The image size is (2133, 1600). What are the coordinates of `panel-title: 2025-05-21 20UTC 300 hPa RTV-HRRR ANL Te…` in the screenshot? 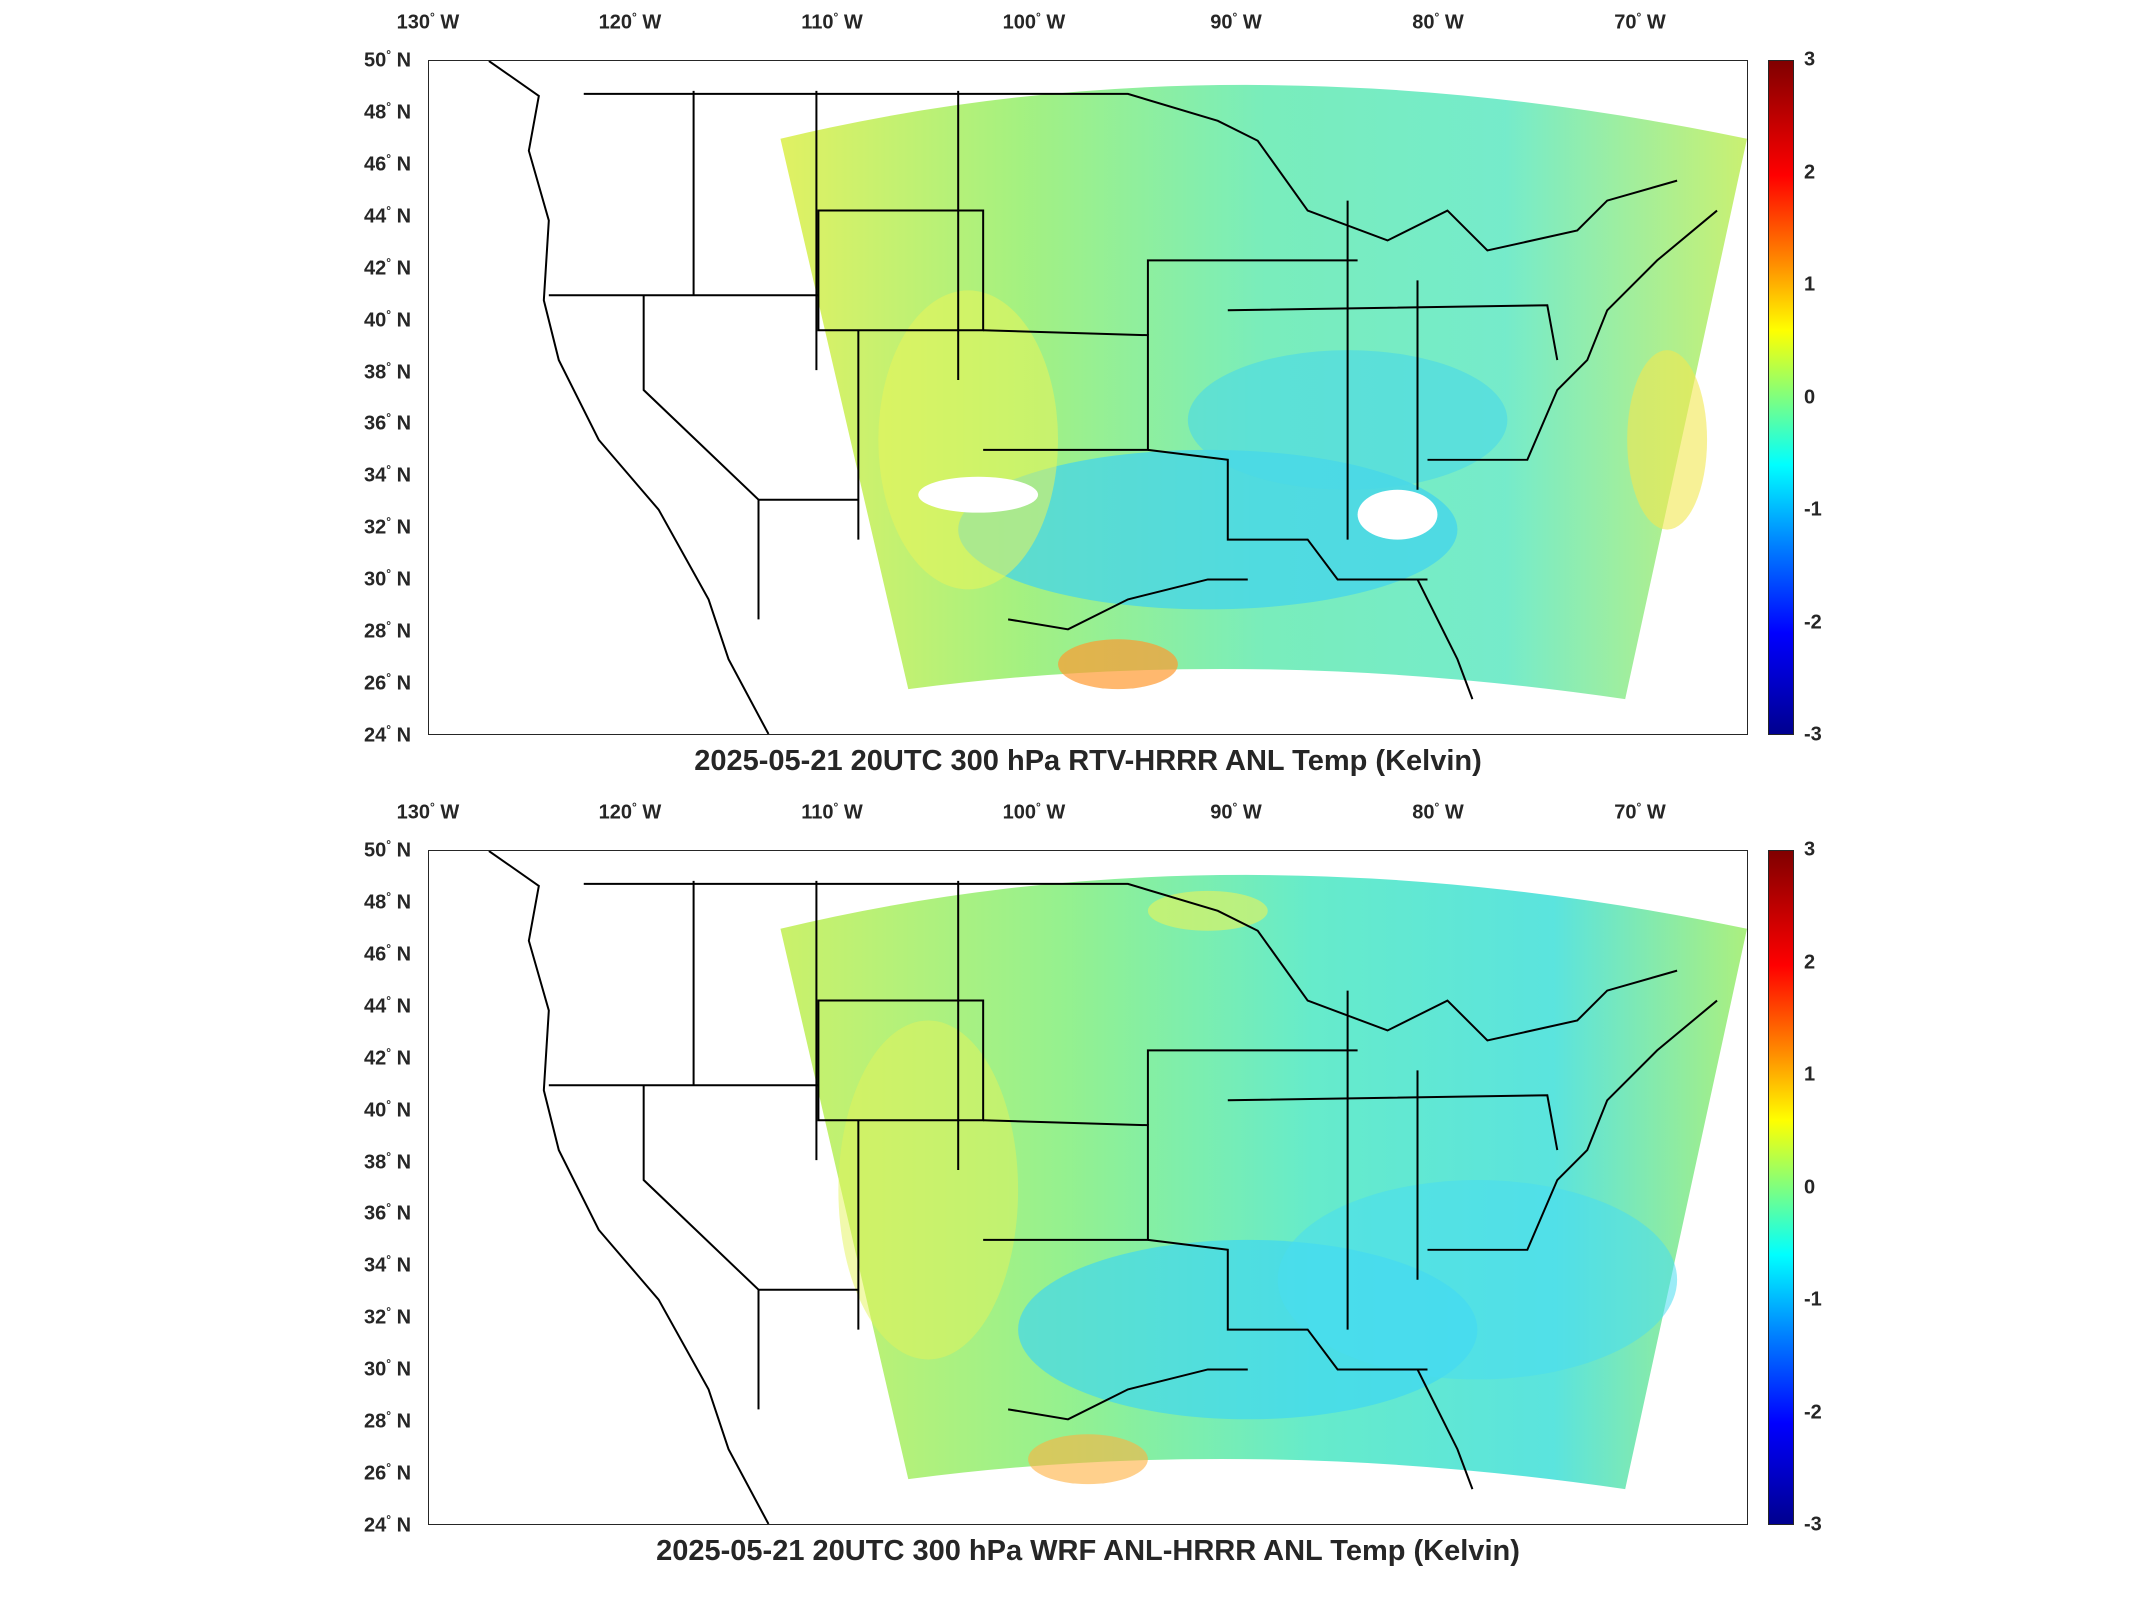 It's located at (1088, 761).